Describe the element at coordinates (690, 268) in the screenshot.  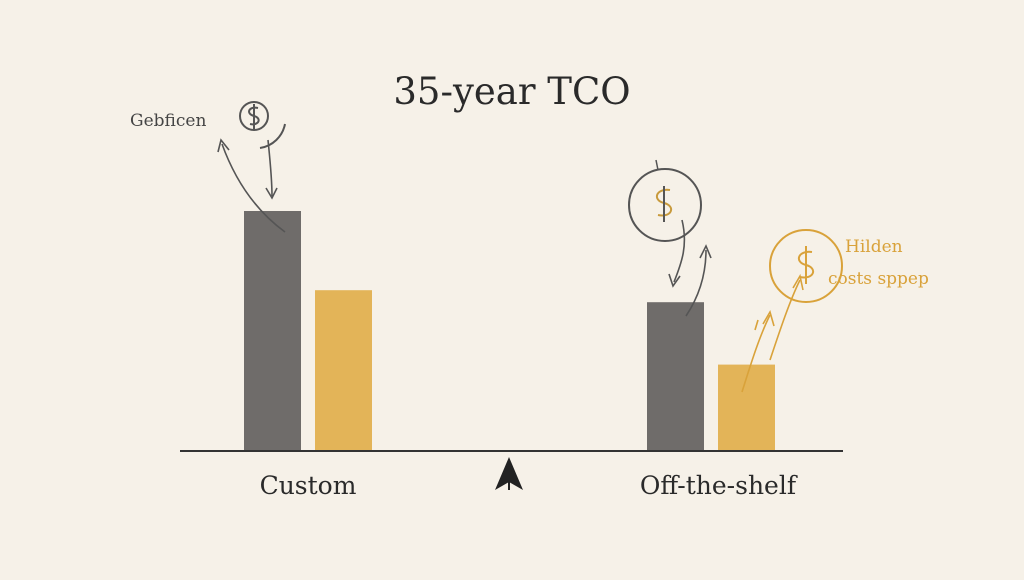
I see `annotation-arrows-right` at that location.